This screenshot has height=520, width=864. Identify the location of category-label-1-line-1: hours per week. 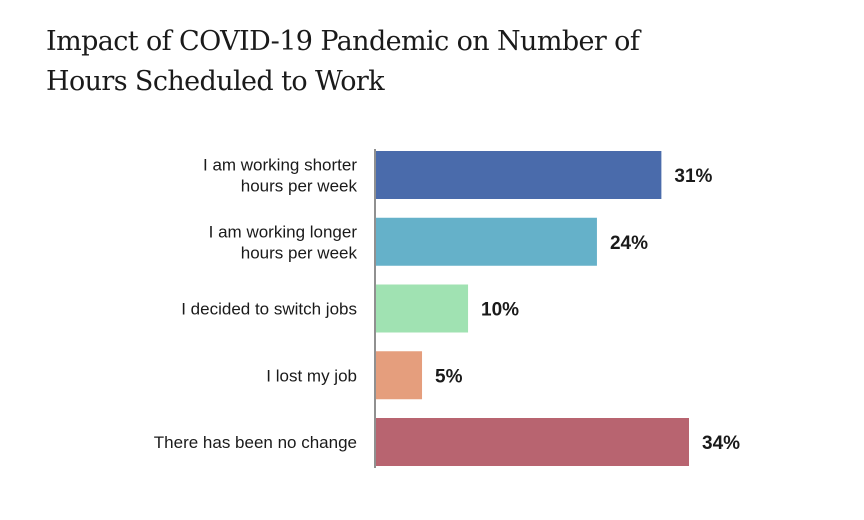
(299, 252).